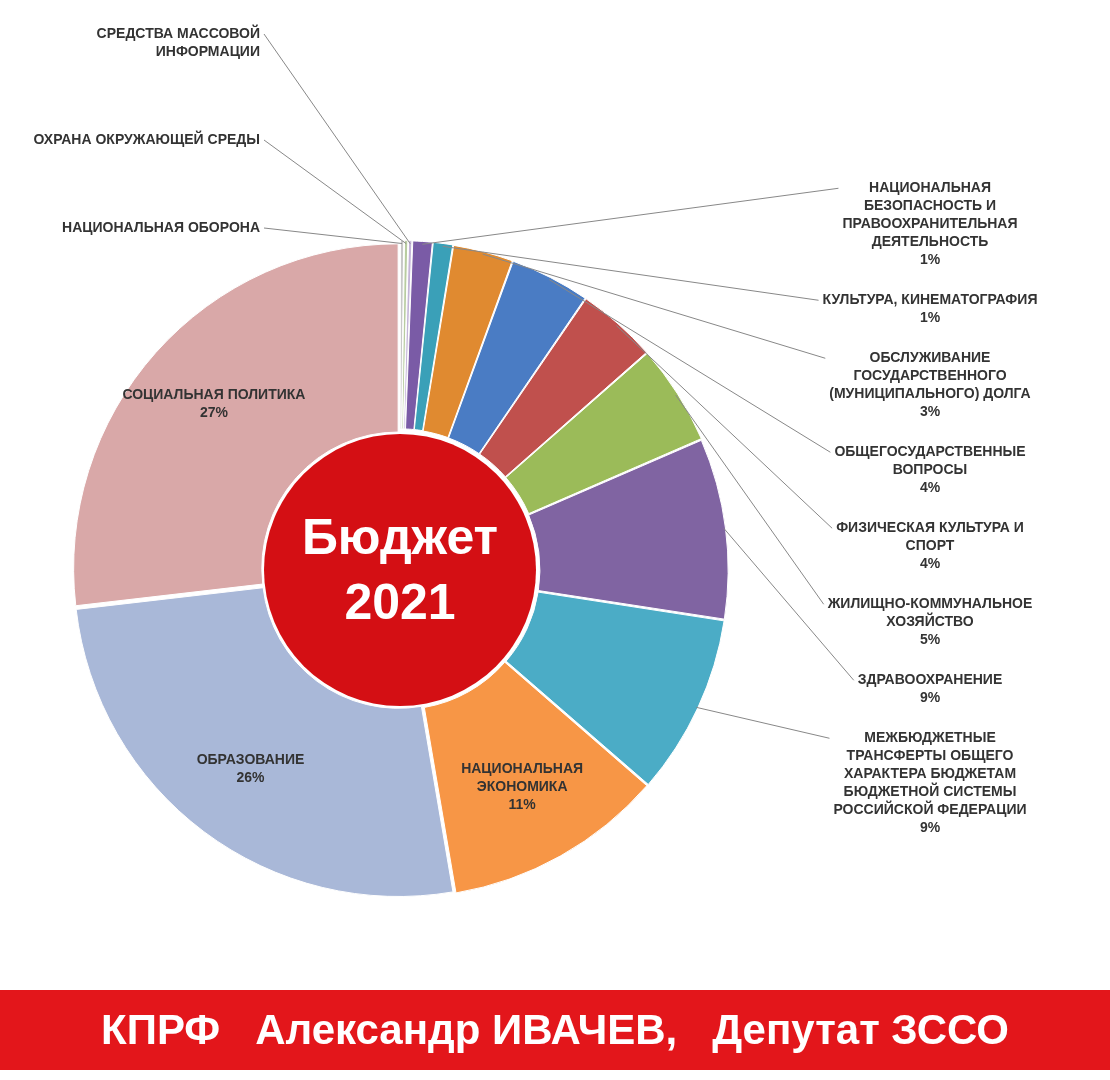 This screenshot has height=1080, width=1110. Describe the element at coordinates (178, 41) in the screenshot. I see `slice-label: СРЕДСТВА МАССОВОЙ ИНФОРМАЦИИ` at that location.